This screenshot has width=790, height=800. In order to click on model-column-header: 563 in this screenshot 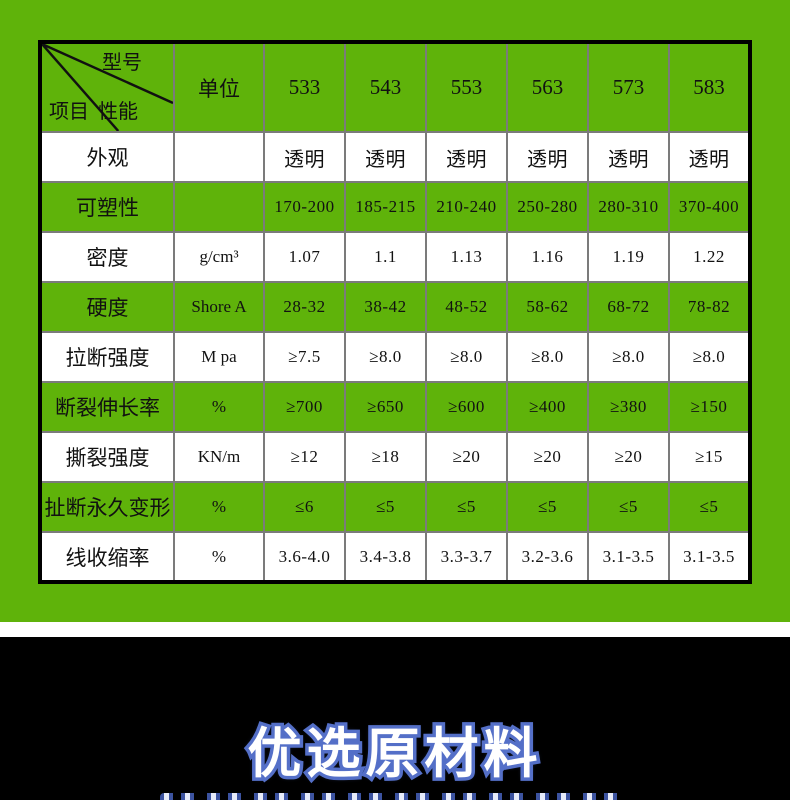, I will do `click(547, 87)`.